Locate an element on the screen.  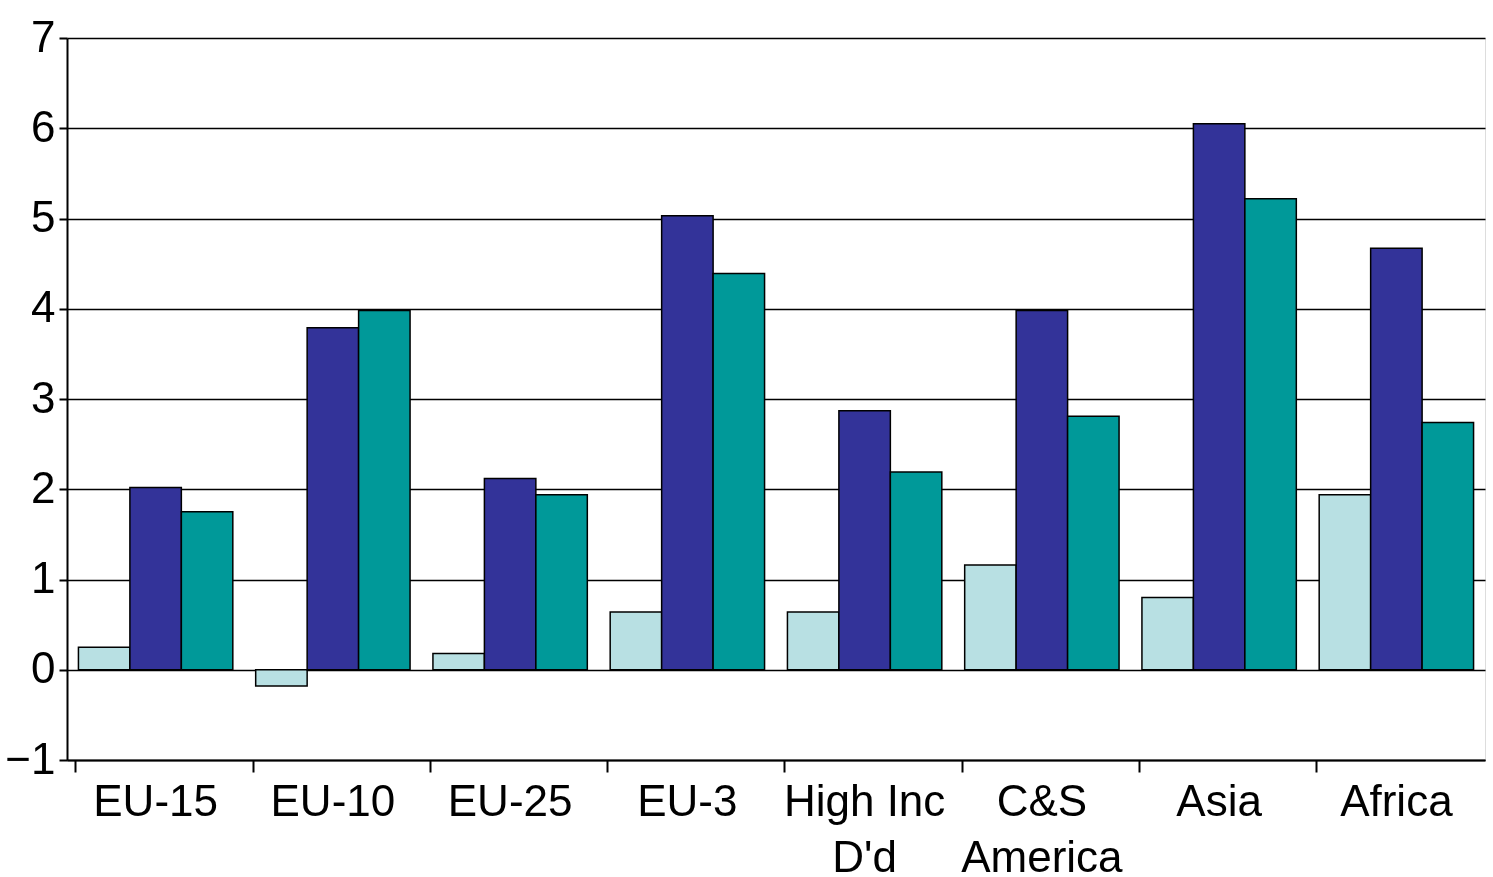
y-tick-label: 7 is located at coordinates (43, 36).